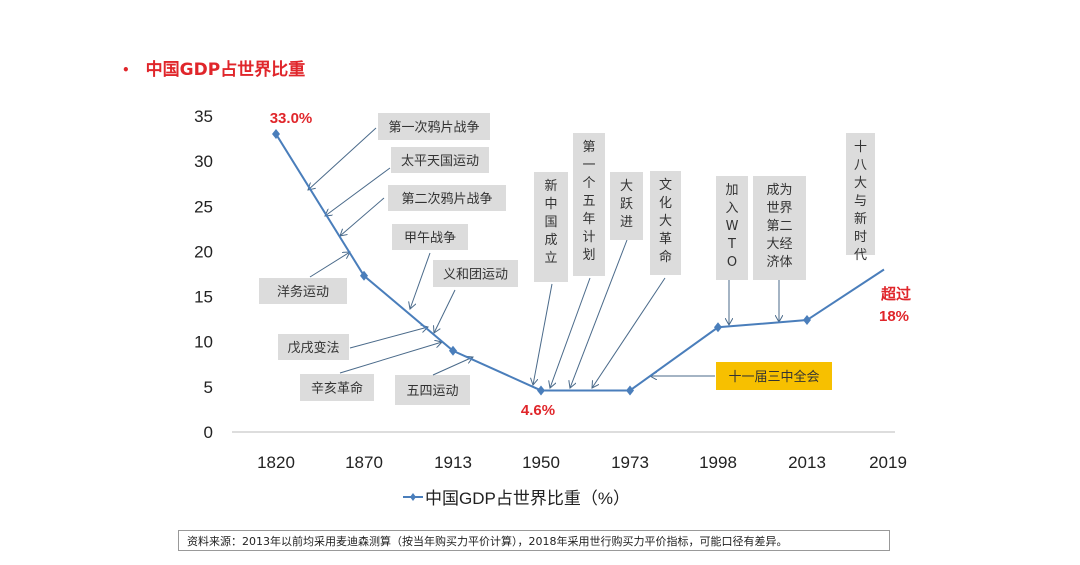  I want to click on y-tick-label: 35, so click(203, 116).